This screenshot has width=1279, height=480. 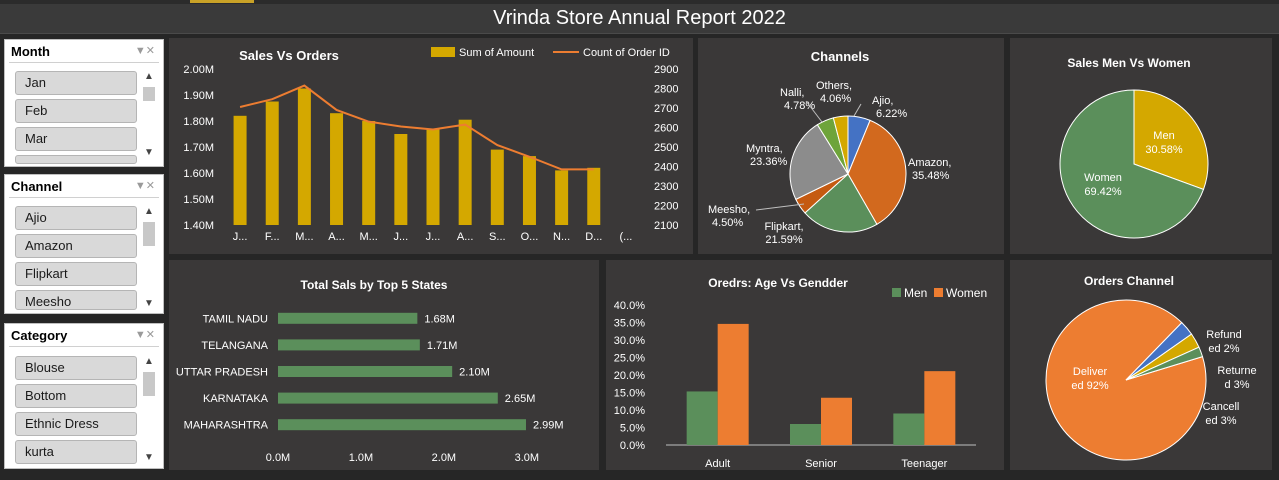 What do you see at coordinates (361, 458) in the screenshot?
I see `x-tick-label: 1.0M` at bounding box center [361, 458].